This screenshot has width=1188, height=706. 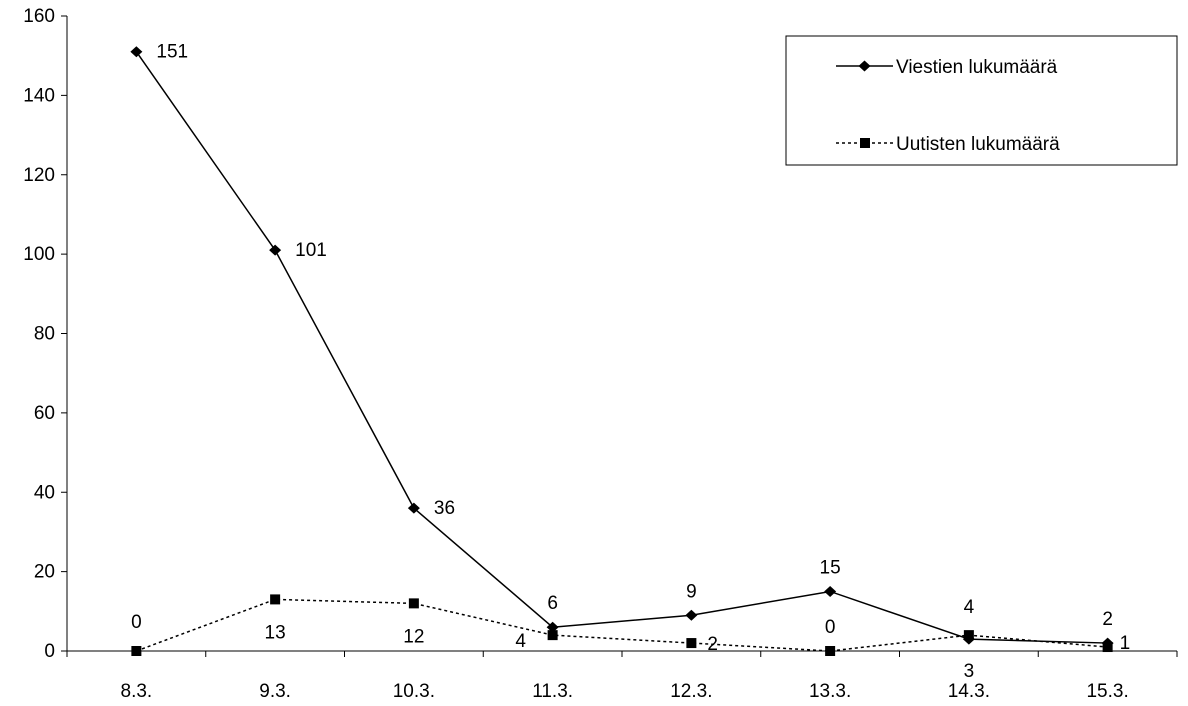 I want to click on legend: Viestien lukumäärä Uutisten lukumäärä, so click(x=981, y=100).